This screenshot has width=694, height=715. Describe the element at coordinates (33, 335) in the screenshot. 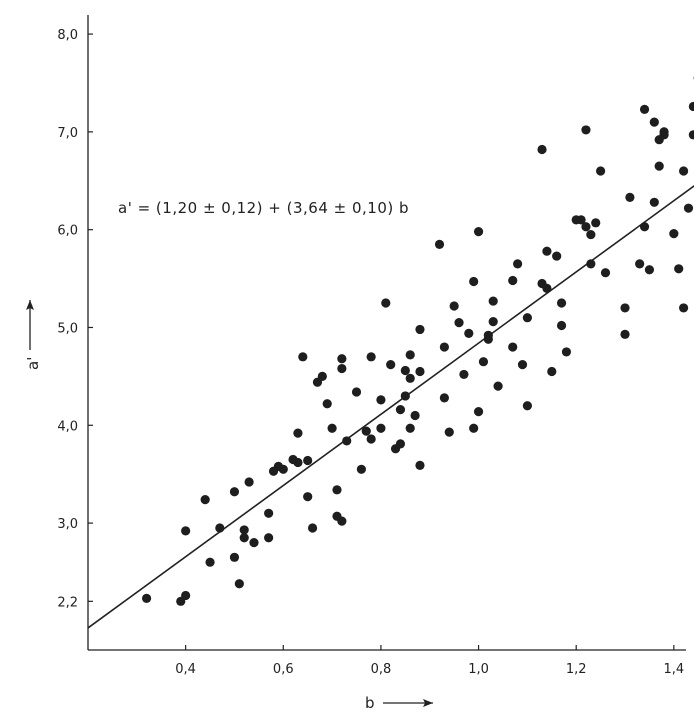

I see `y-axis-label-group: a'` at that location.